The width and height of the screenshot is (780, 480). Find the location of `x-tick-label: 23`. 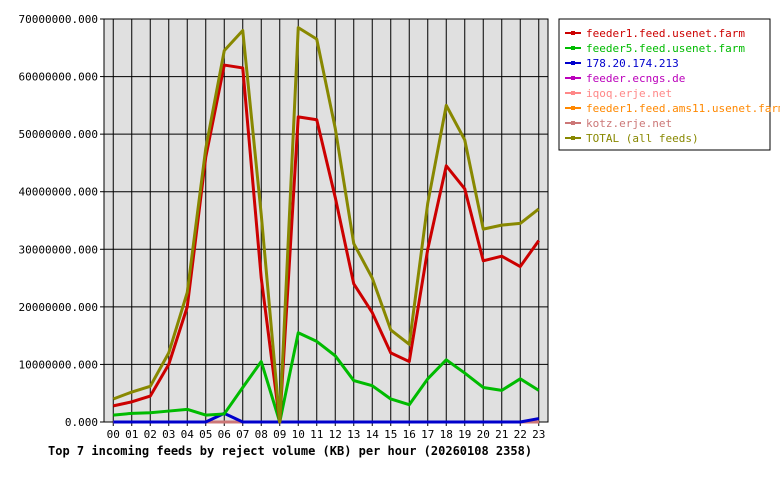

x-tick-label: 23 is located at coordinates (538, 434).